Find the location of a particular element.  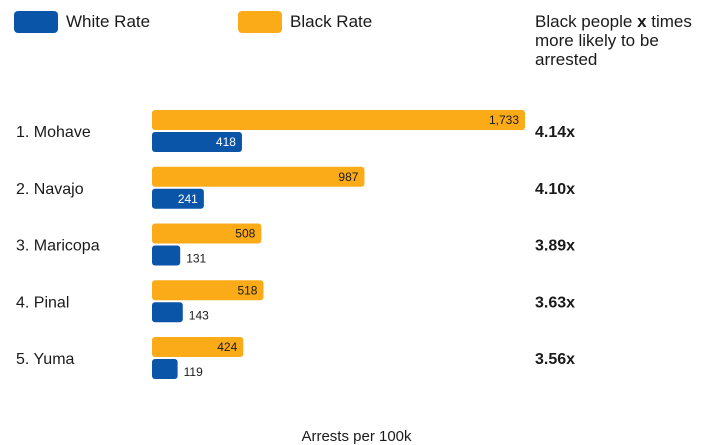

category-label-navajo: 2. Navajo is located at coordinates (50, 189).